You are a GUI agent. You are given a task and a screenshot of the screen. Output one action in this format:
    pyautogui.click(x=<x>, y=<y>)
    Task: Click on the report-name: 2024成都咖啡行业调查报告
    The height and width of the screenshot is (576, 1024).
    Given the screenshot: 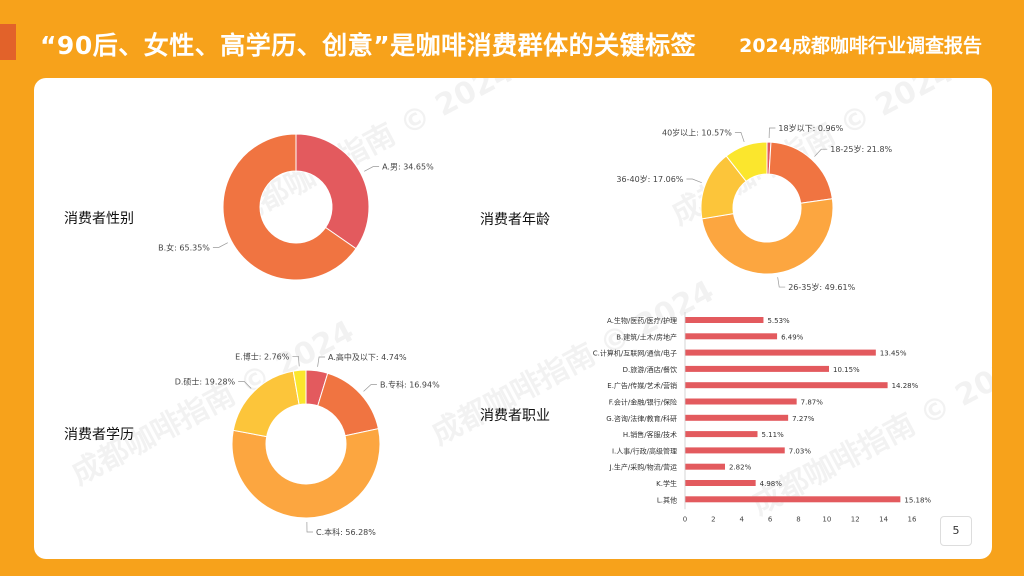 What is the action you would take?
    pyautogui.click(x=860, y=46)
    